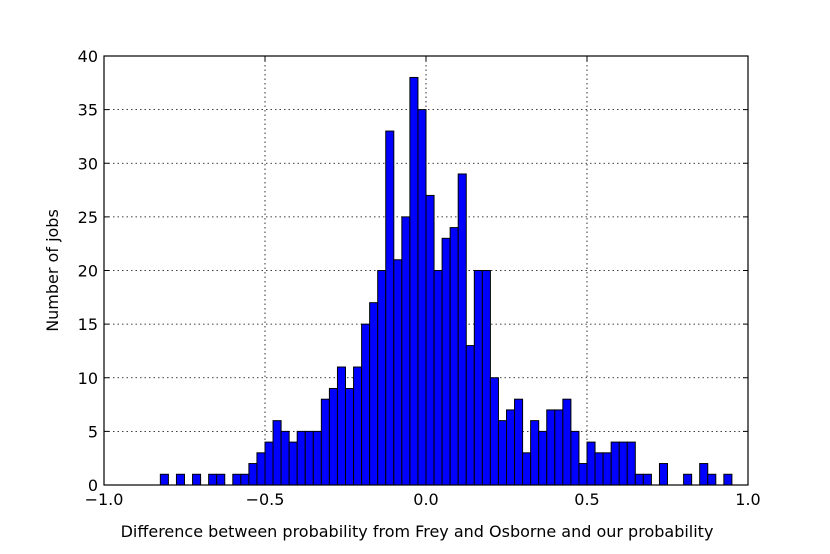 The height and width of the screenshot is (554, 830). Describe the element at coordinates (104, 499) in the screenshot. I see `x-tick-label: −1.0` at that location.